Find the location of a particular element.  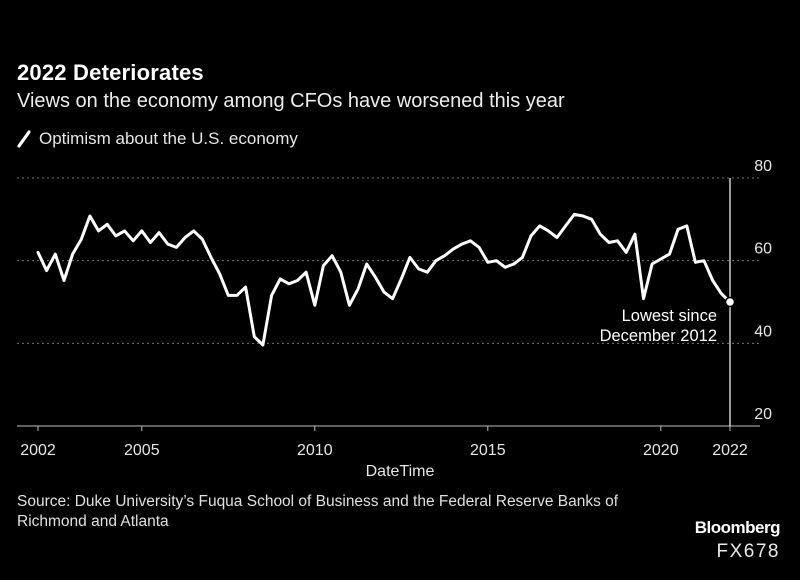

annotation-label-line-1: Lowest since is located at coordinates (669, 316).